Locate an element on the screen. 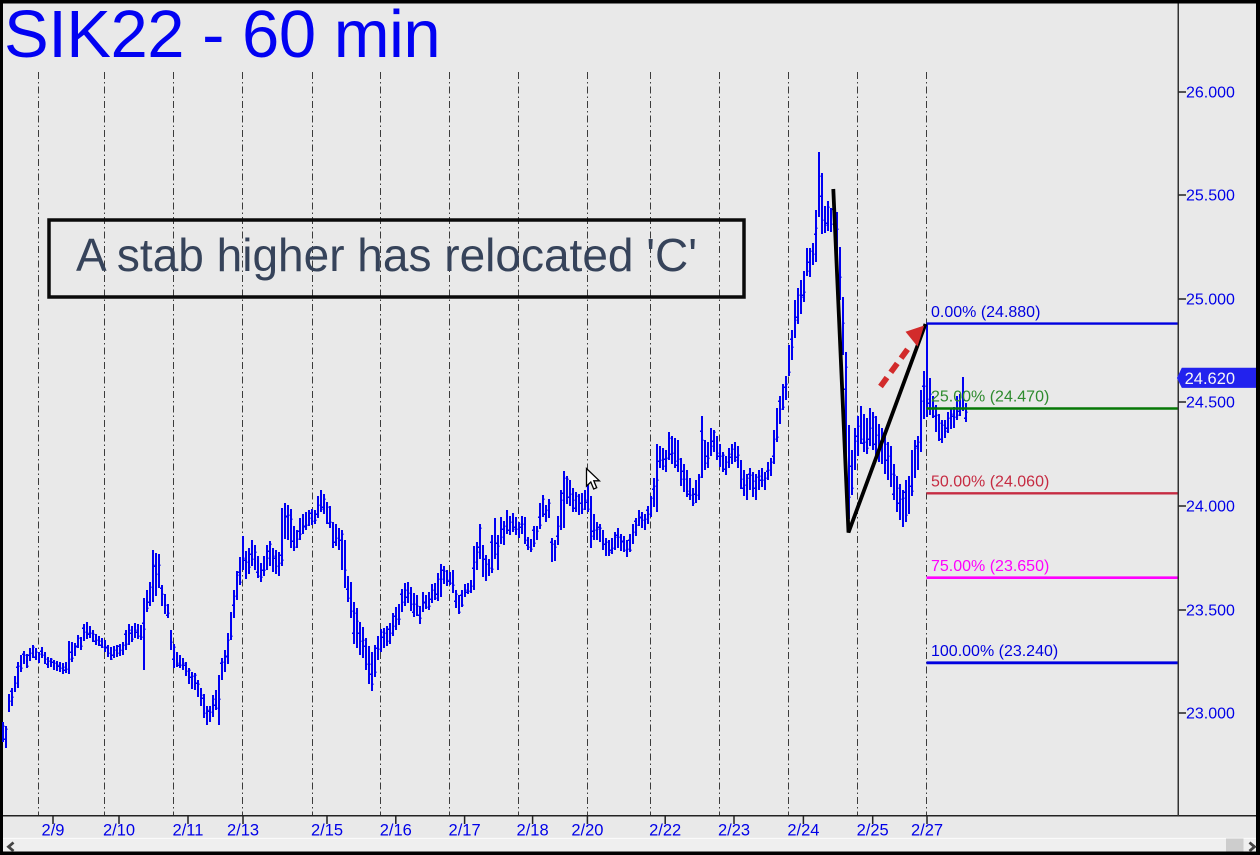  svg-text: SIK22 - 60 min is located at coordinates (222, 36).